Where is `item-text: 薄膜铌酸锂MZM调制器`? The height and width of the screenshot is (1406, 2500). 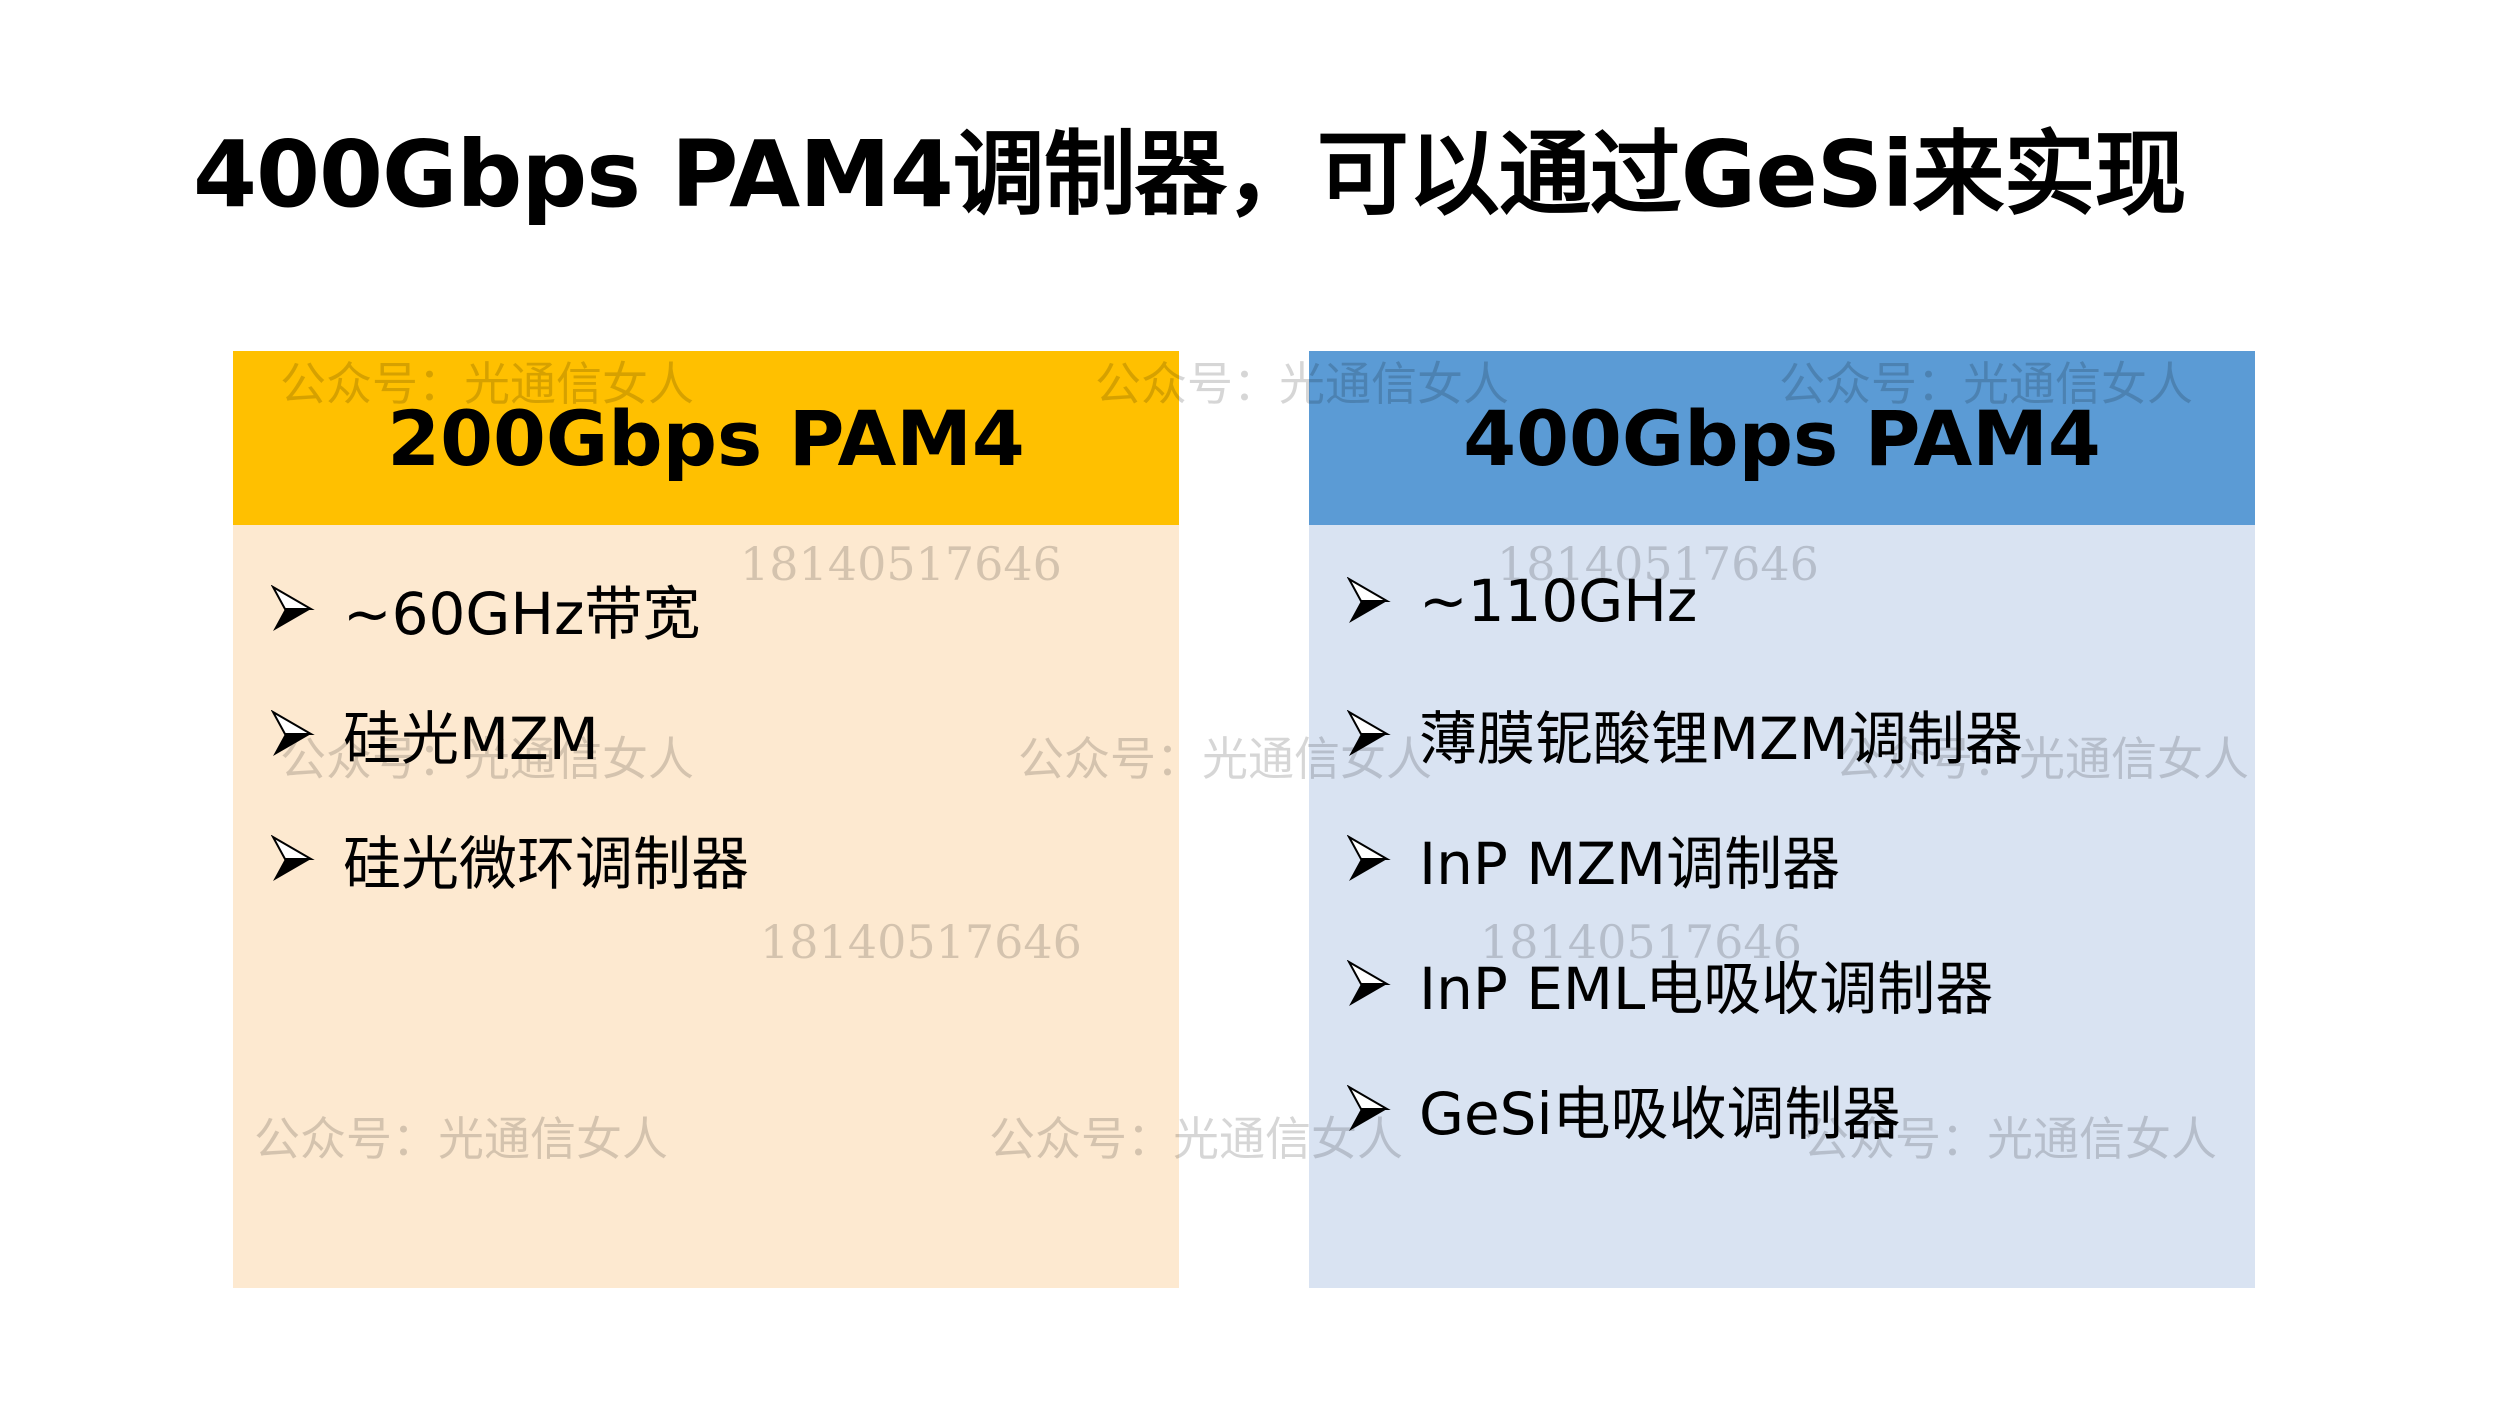 item-text: 薄膜铌酸锂MZM调制器 is located at coordinates (1721, 739).